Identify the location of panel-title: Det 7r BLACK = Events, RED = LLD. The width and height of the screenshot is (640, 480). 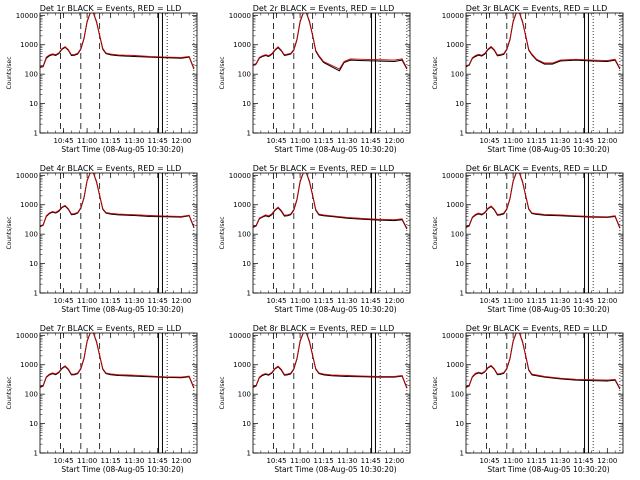
(111, 328).